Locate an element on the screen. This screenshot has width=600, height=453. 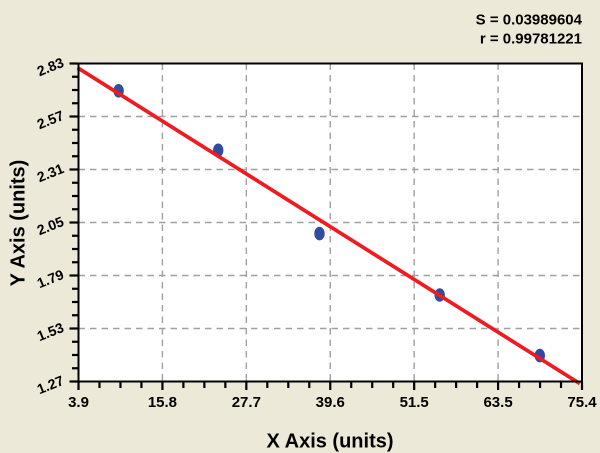
svg-text: 2.05 is located at coordinates (50, 225).